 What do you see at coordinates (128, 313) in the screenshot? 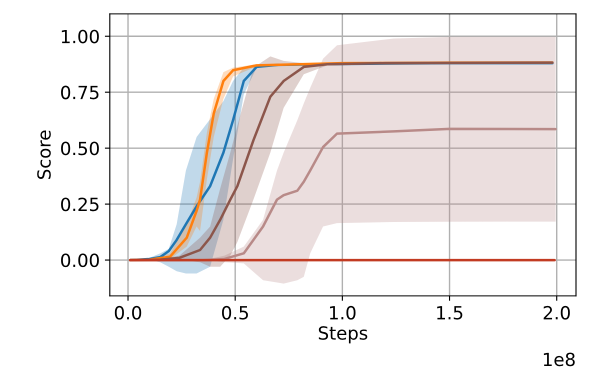
I see `x-tick-label: 0.0` at bounding box center [128, 313].